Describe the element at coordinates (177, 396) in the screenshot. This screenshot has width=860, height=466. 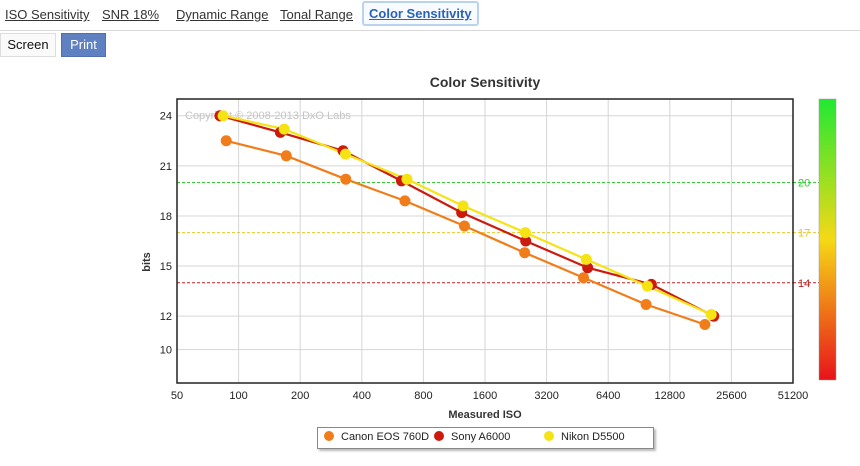
I see `x-tick-label: 50` at that location.